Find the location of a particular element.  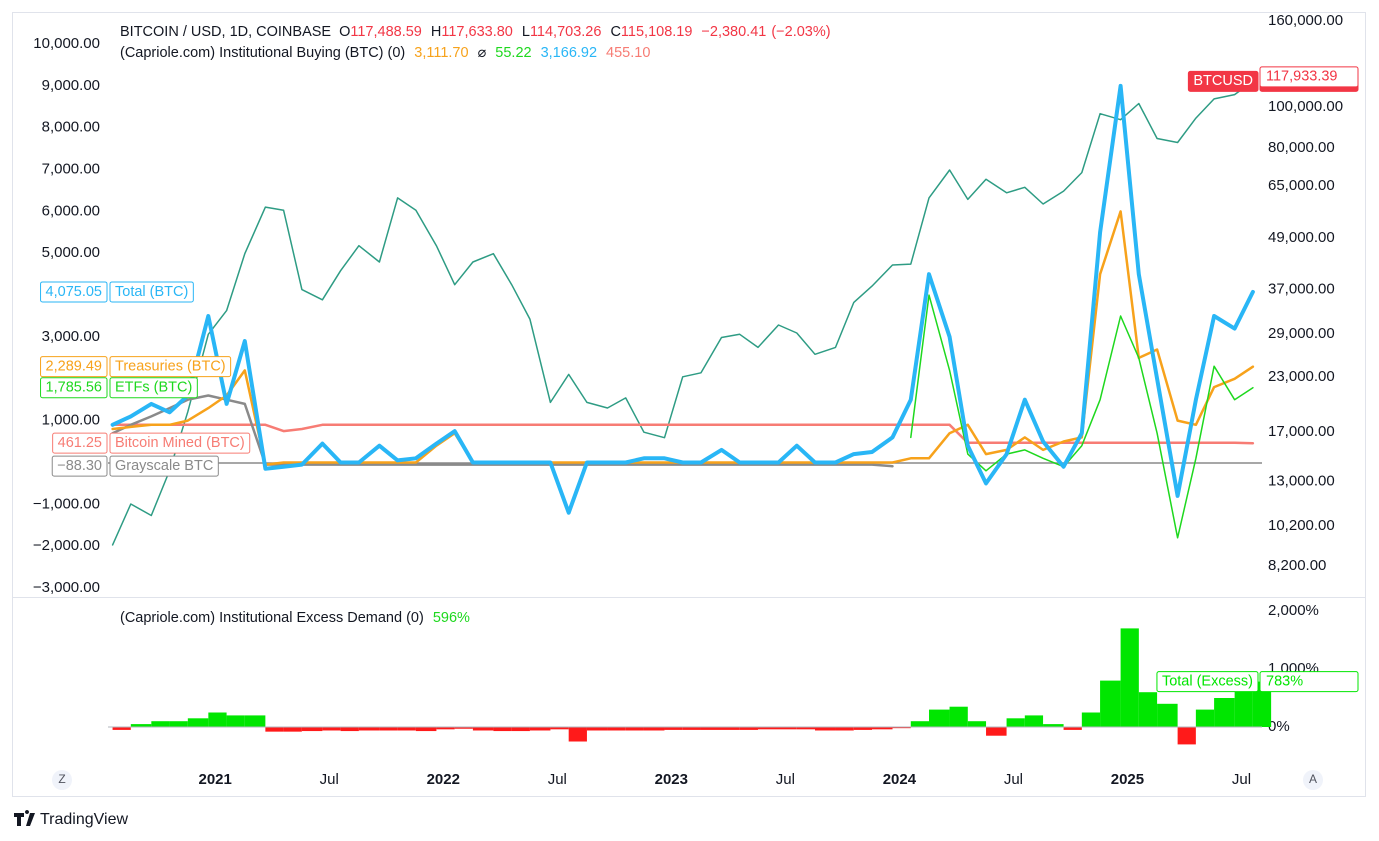

value-label: 1,785.56 is located at coordinates (74, 388).